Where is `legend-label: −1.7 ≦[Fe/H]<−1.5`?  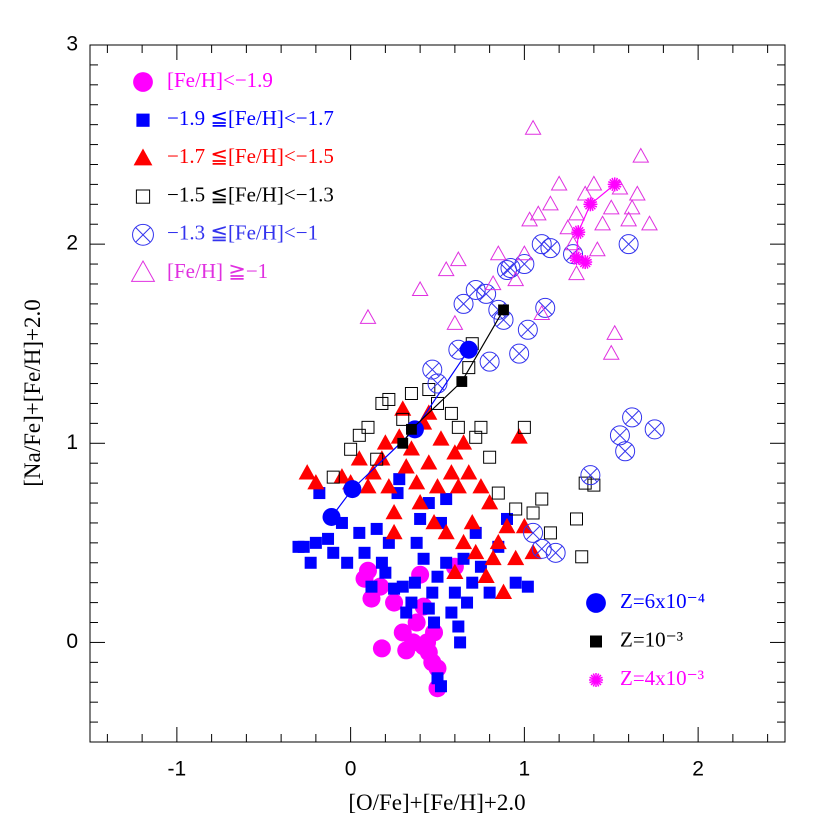
legend-label: −1.7 ≦[Fe/H]<−1.5 is located at coordinates (250, 156).